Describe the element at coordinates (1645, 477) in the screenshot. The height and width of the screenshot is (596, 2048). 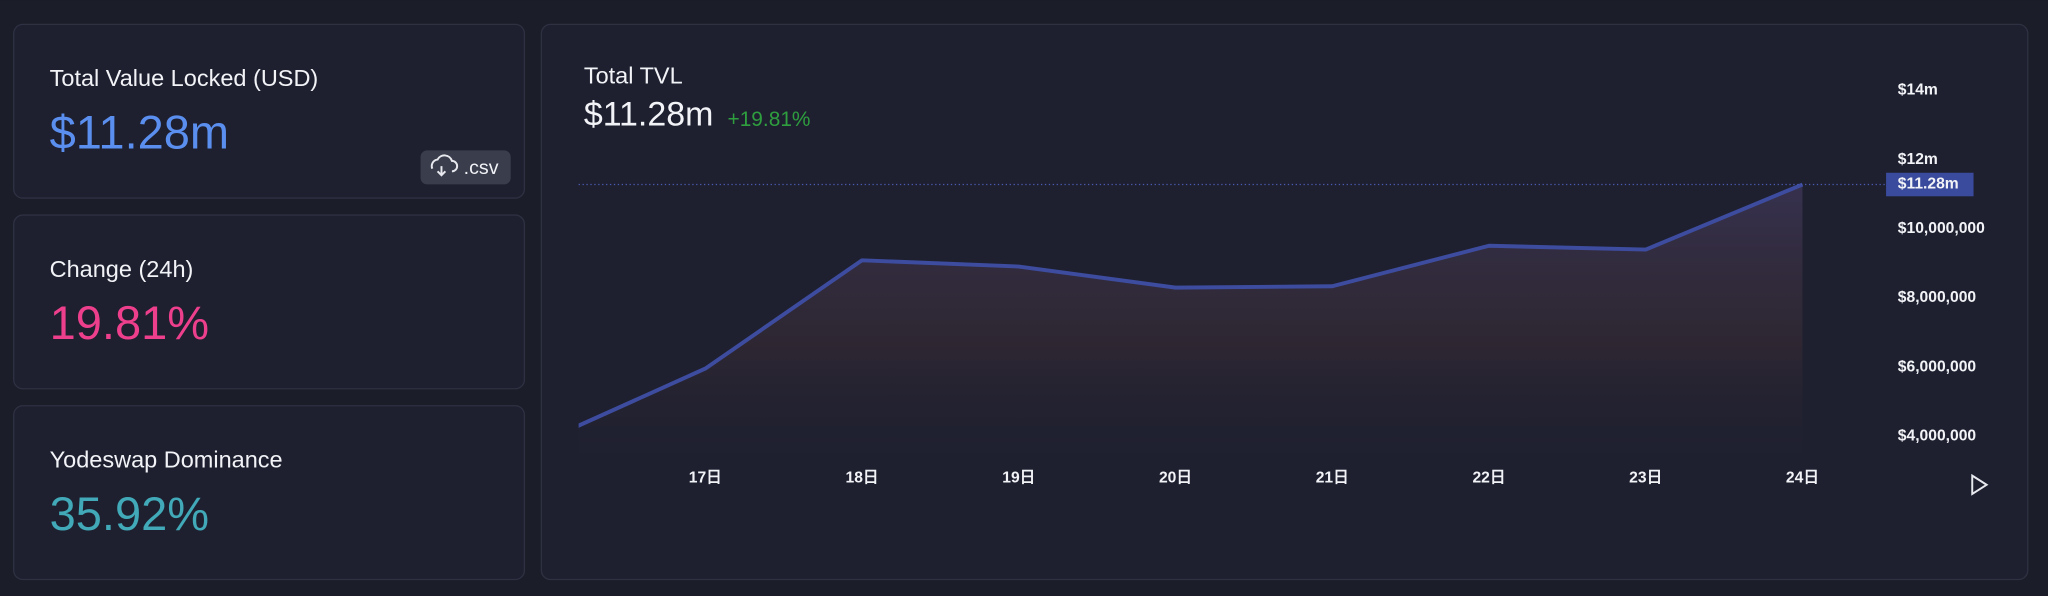
I see `x-tick-label: 23日` at that location.